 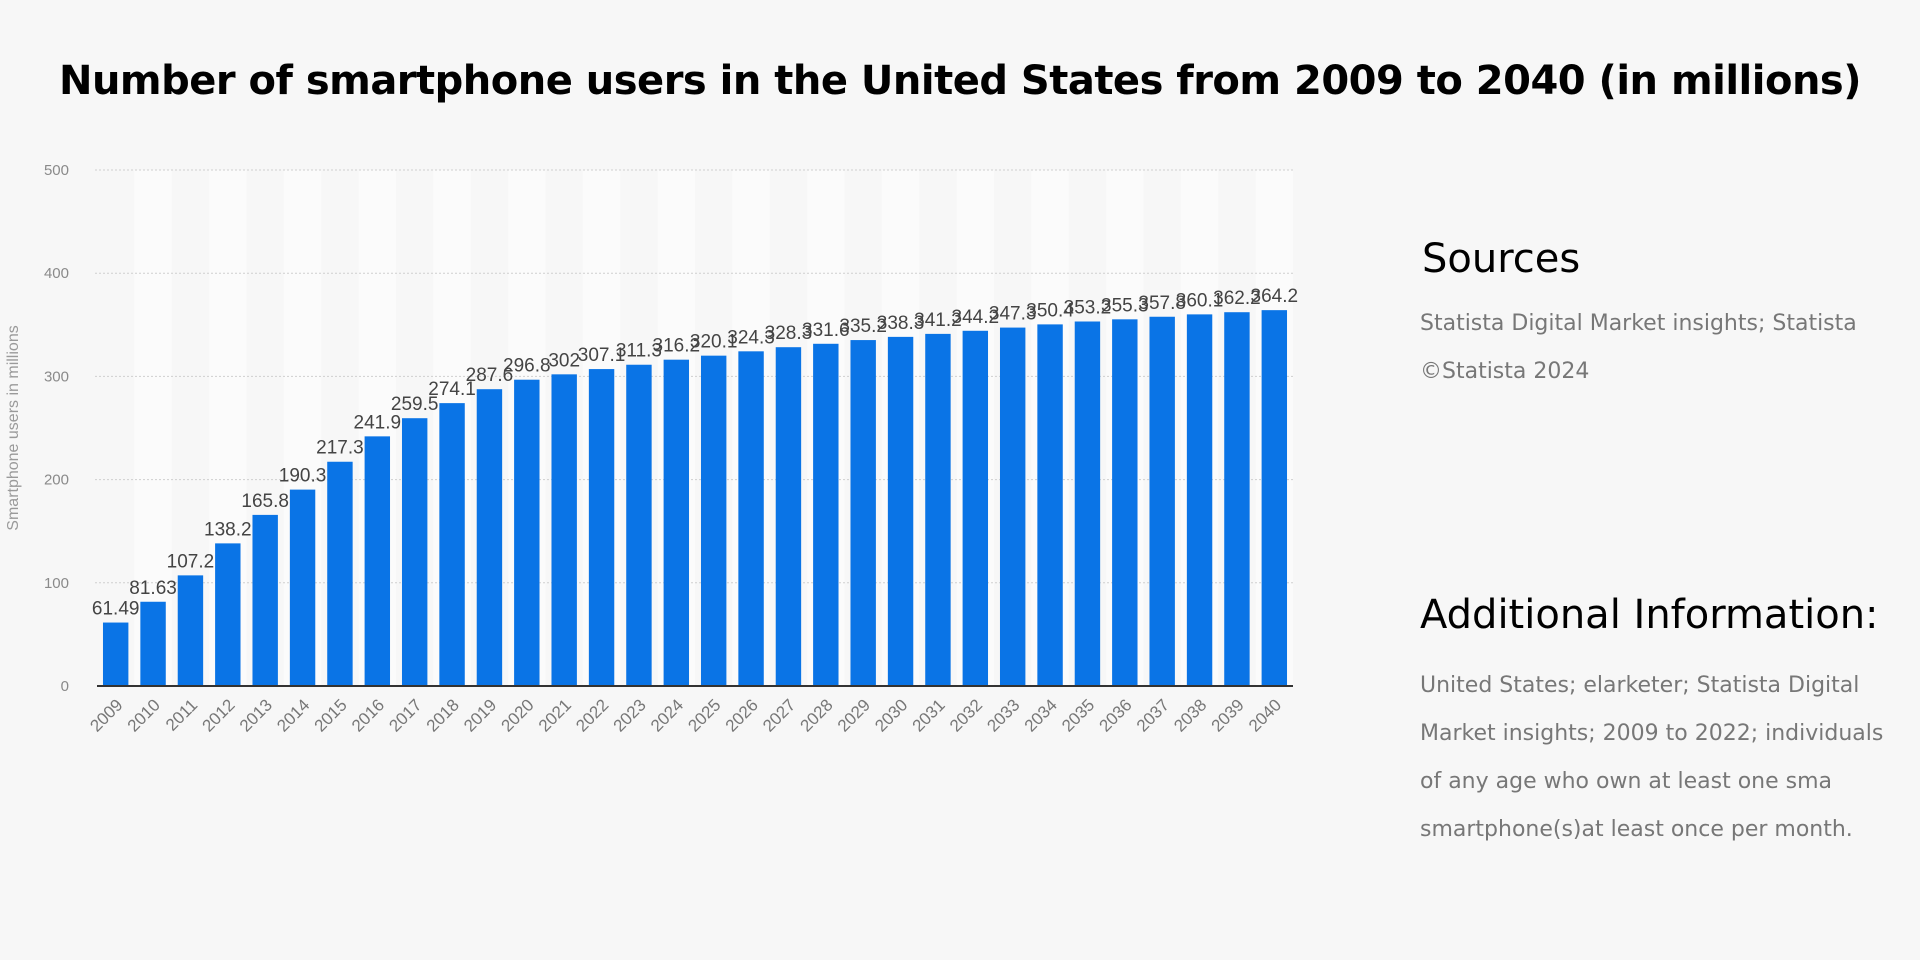 What do you see at coordinates (13, 427) in the screenshot?
I see `y-axis-label: Smartphone users in millions` at bounding box center [13, 427].